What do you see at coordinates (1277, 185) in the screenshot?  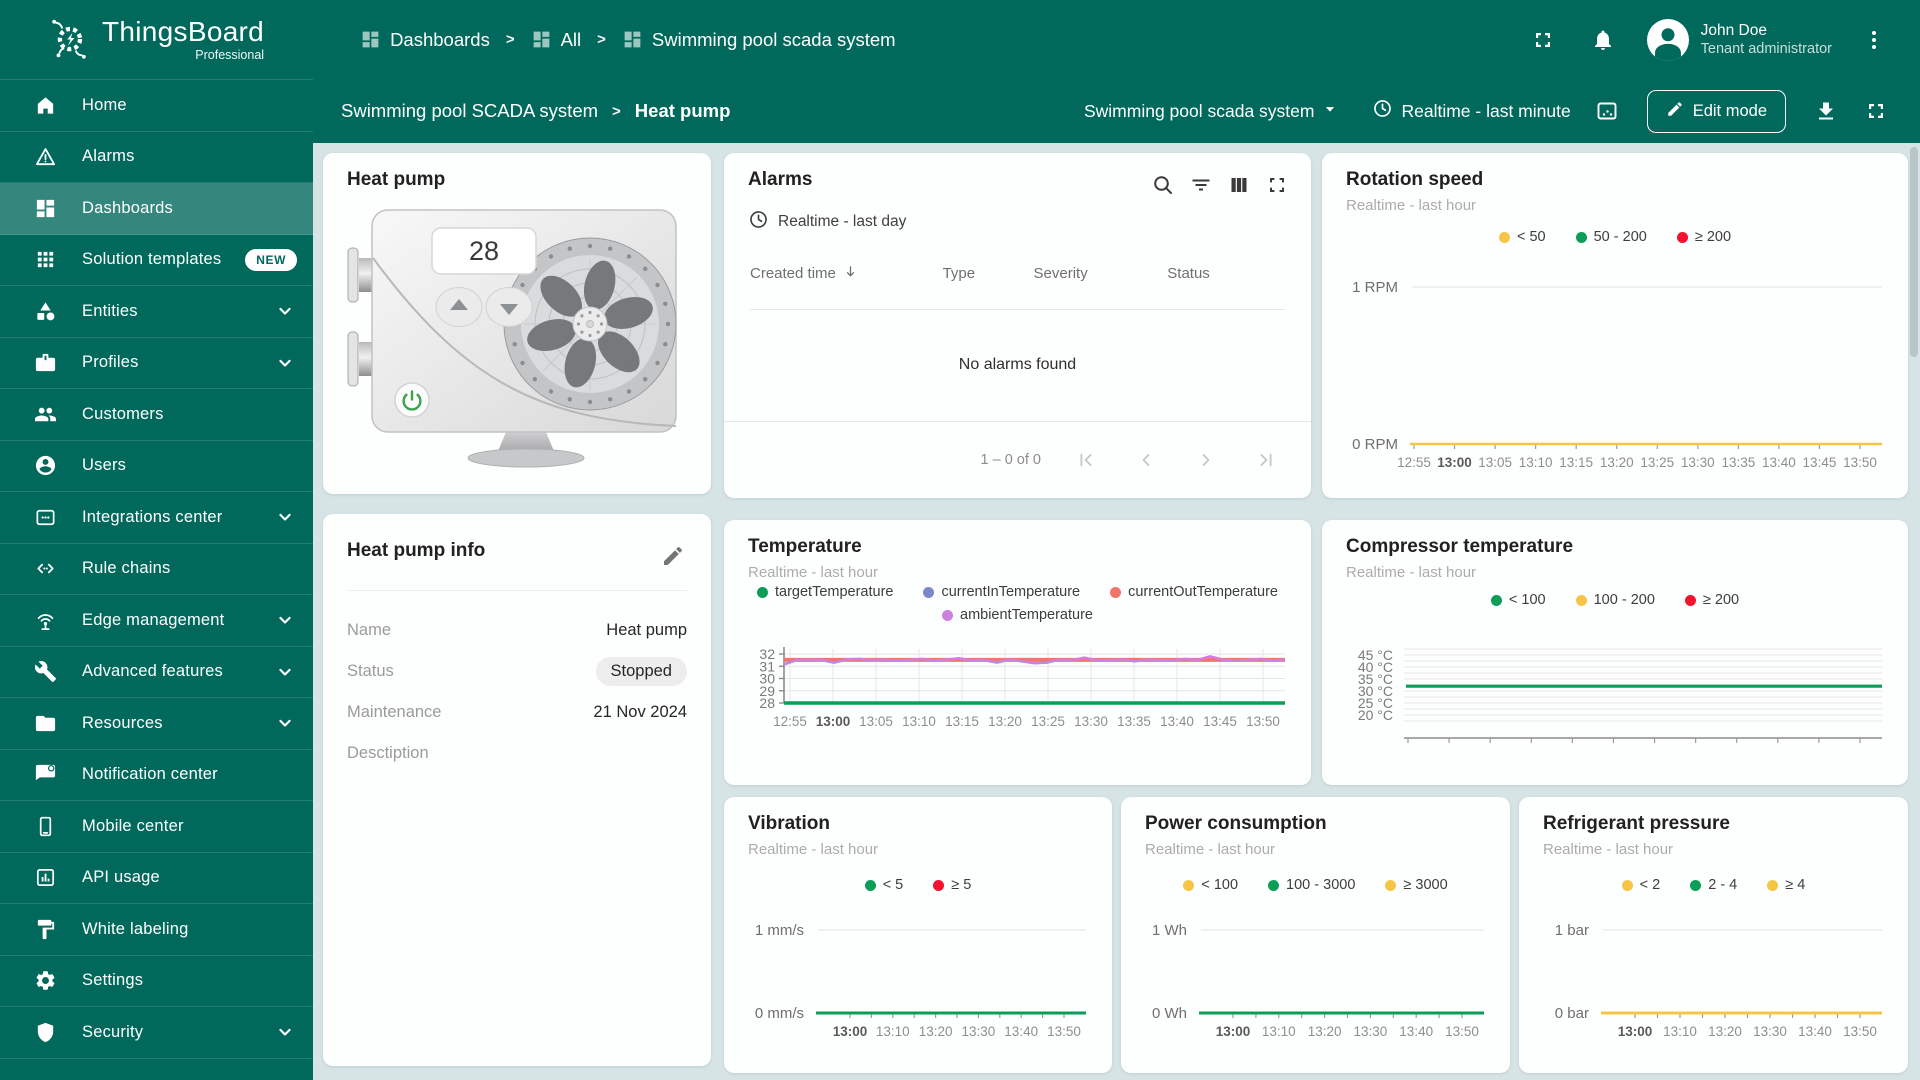 I see `expand-icon` at bounding box center [1277, 185].